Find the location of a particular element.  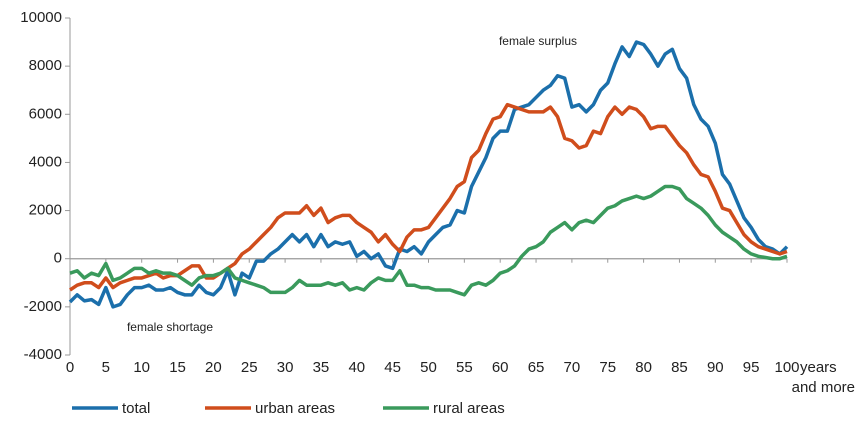

x-tick-label: 70 is located at coordinates (572, 367).